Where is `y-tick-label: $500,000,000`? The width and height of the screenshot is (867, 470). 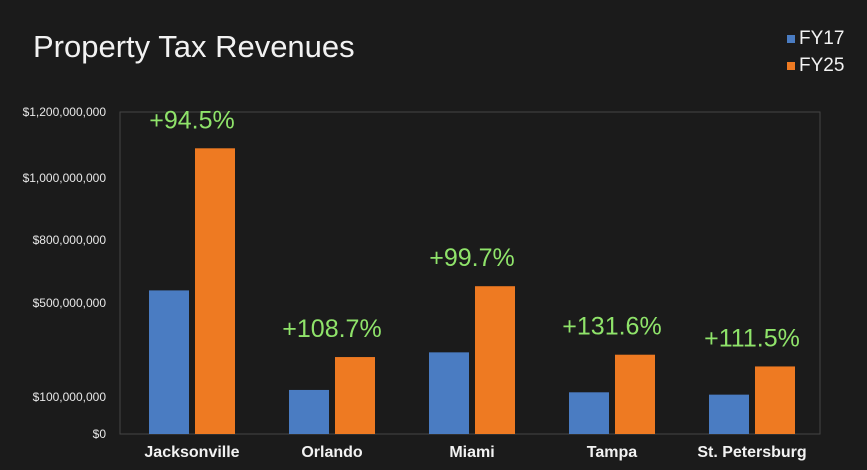
y-tick-label: $500,000,000 is located at coordinates (70, 303).